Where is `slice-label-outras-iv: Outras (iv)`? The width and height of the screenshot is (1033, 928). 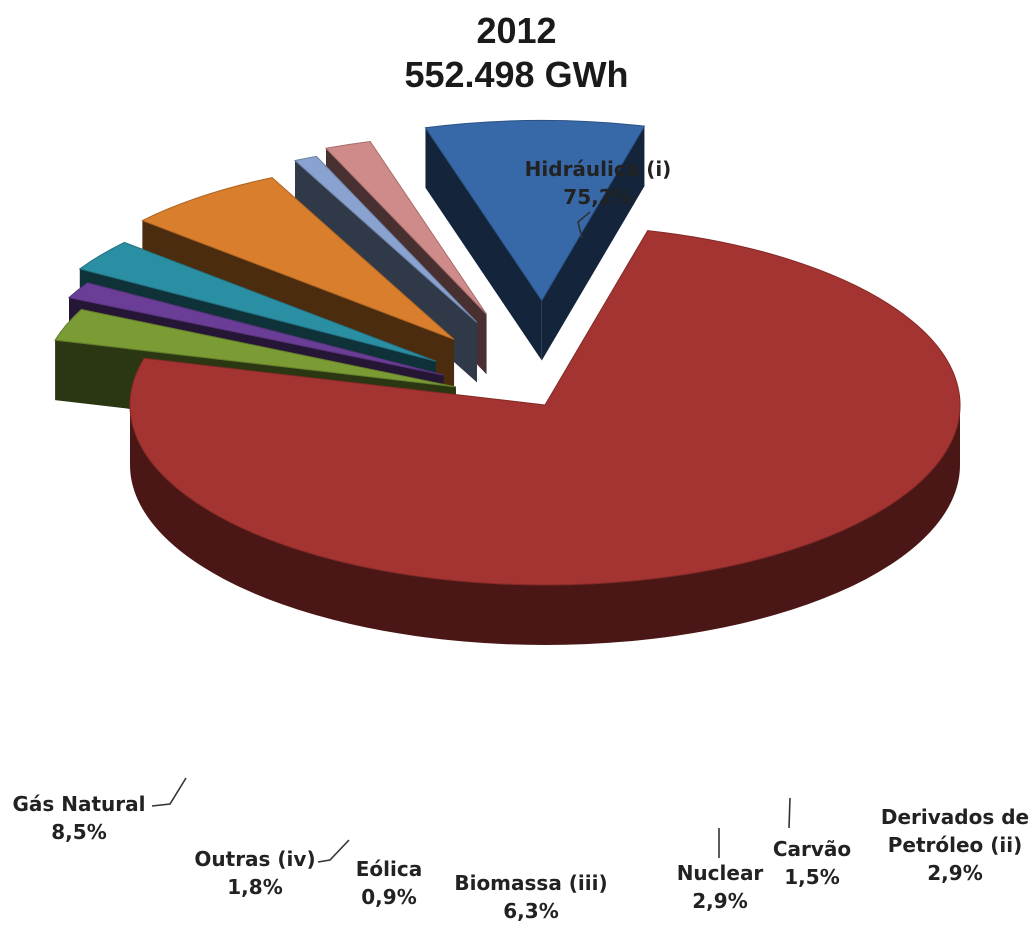
slice-label-outras-iv: Outras (iv) is located at coordinates (254, 859).